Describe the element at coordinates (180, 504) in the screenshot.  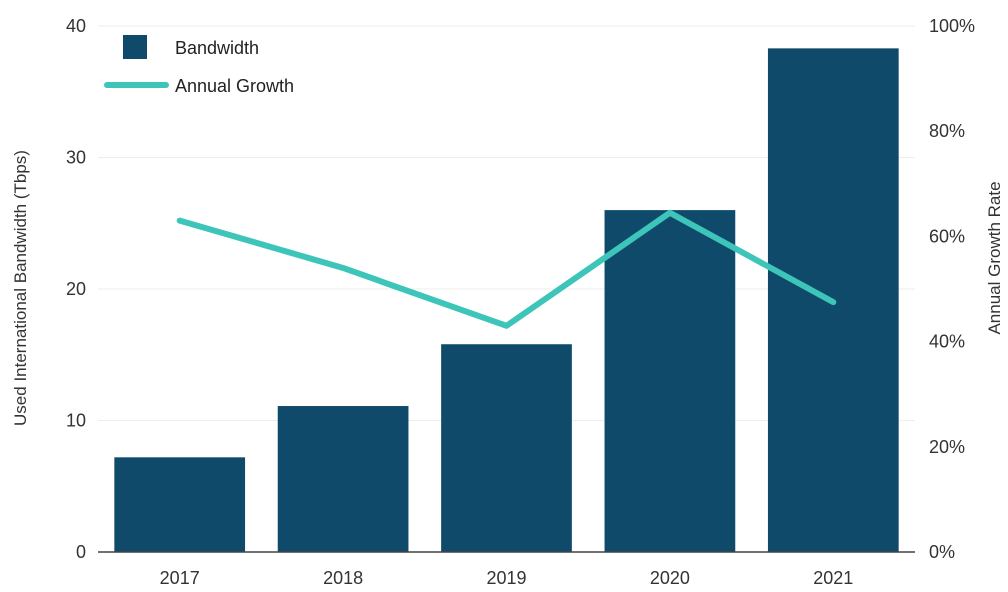
I see `bar-2017` at that location.